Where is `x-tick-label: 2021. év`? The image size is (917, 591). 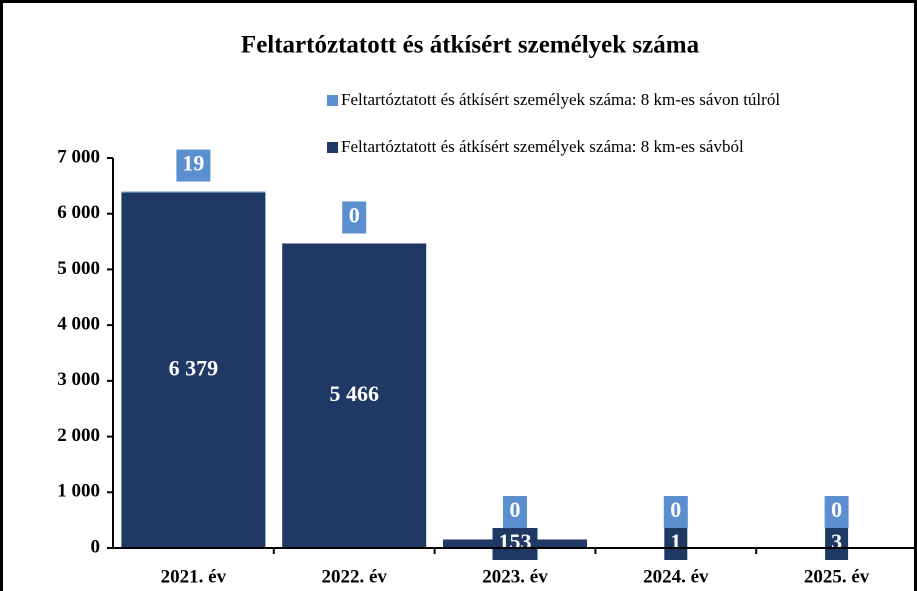
x-tick-label: 2021. év is located at coordinates (194, 576).